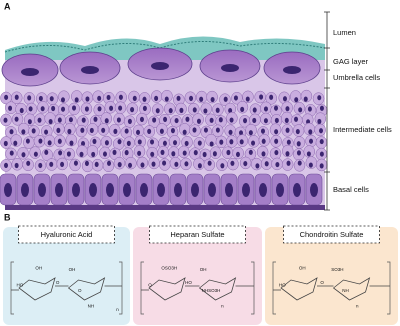 This screenshot has height=326, width=400. What do you see at coordinates (362, 129) in the screenshot?
I see `layer-label: Intermediate cells` at bounding box center [362, 129].